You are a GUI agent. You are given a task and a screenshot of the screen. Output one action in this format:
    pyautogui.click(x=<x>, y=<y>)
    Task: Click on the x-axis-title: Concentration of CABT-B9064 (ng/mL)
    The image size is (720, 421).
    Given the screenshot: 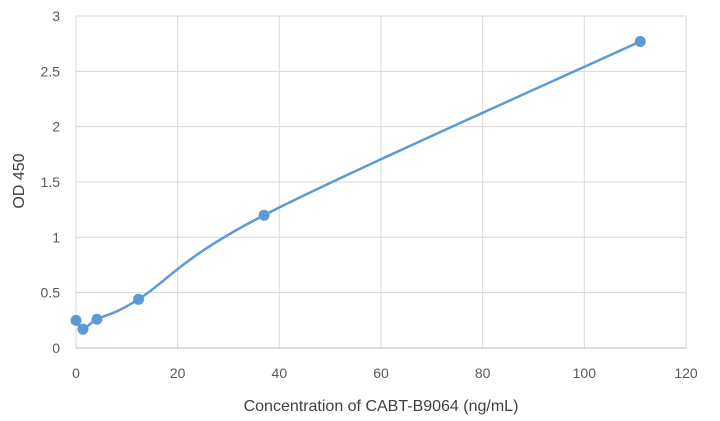 What is the action you would take?
    pyautogui.click(x=381, y=406)
    